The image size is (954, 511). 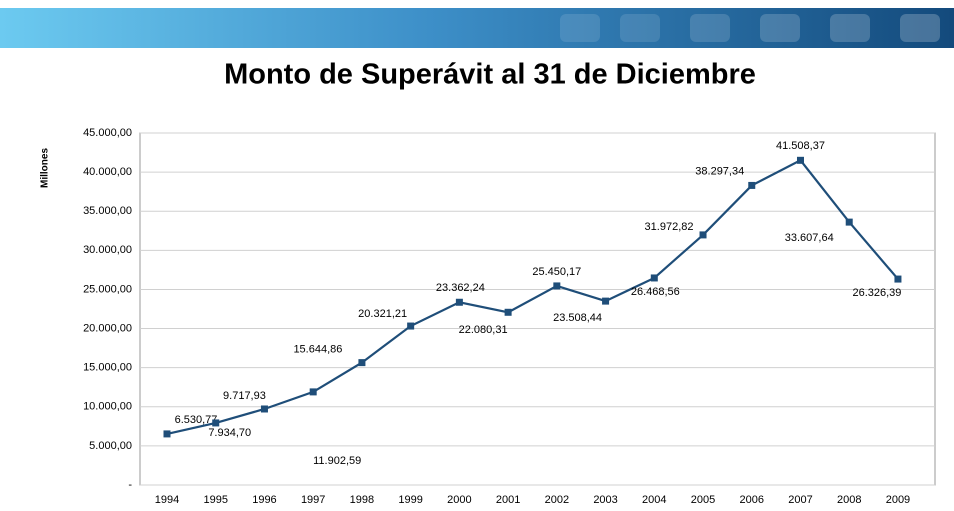 What do you see at coordinates (557, 500) in the screenshot?
I see `x-tick-label: 2002` at bounding box center [557, 500].